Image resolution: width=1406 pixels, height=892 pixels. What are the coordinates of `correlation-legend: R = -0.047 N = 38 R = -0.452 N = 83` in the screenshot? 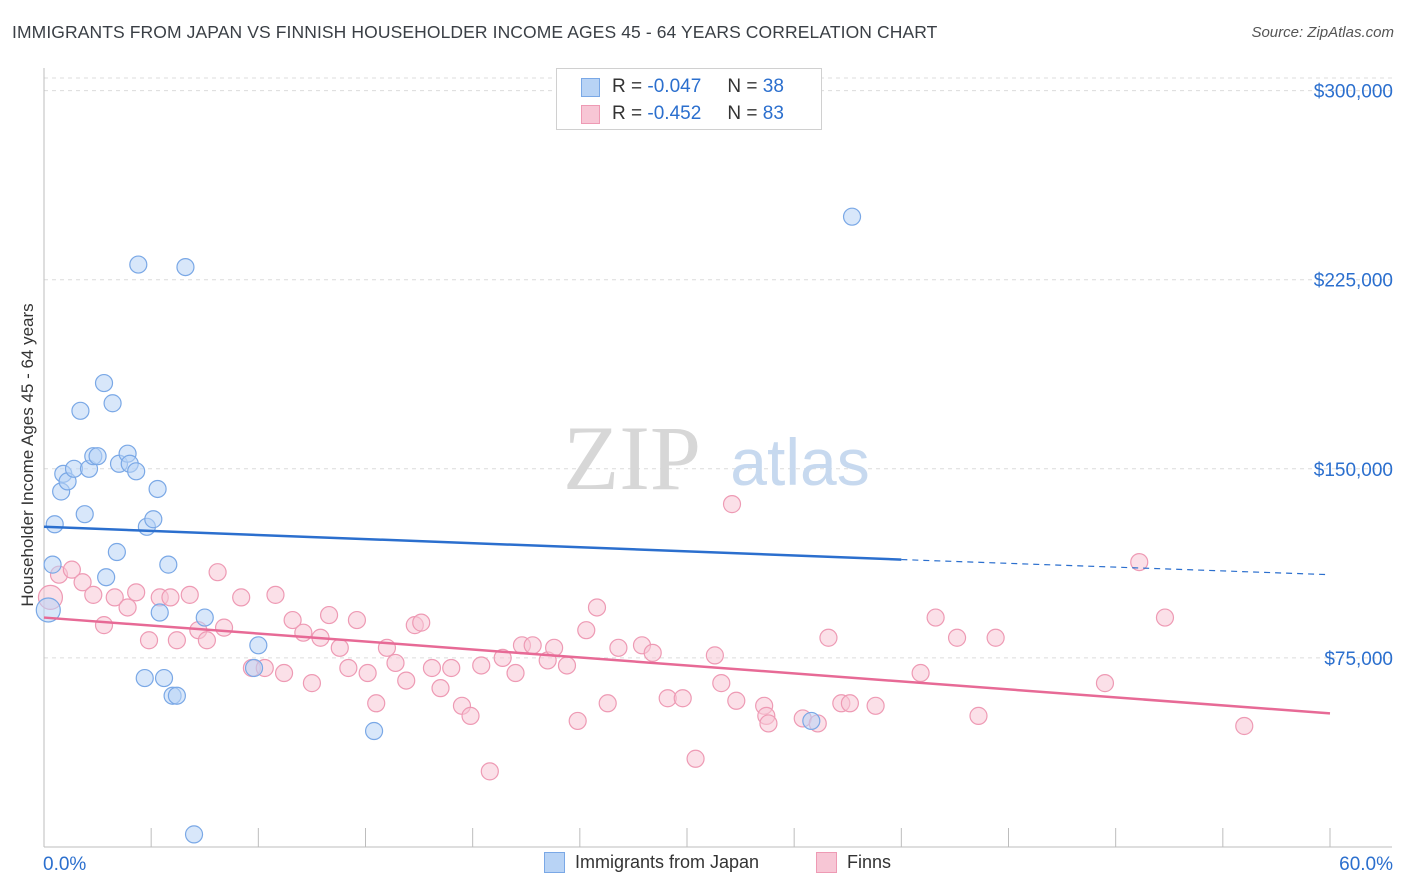 It's located at (689, 99).